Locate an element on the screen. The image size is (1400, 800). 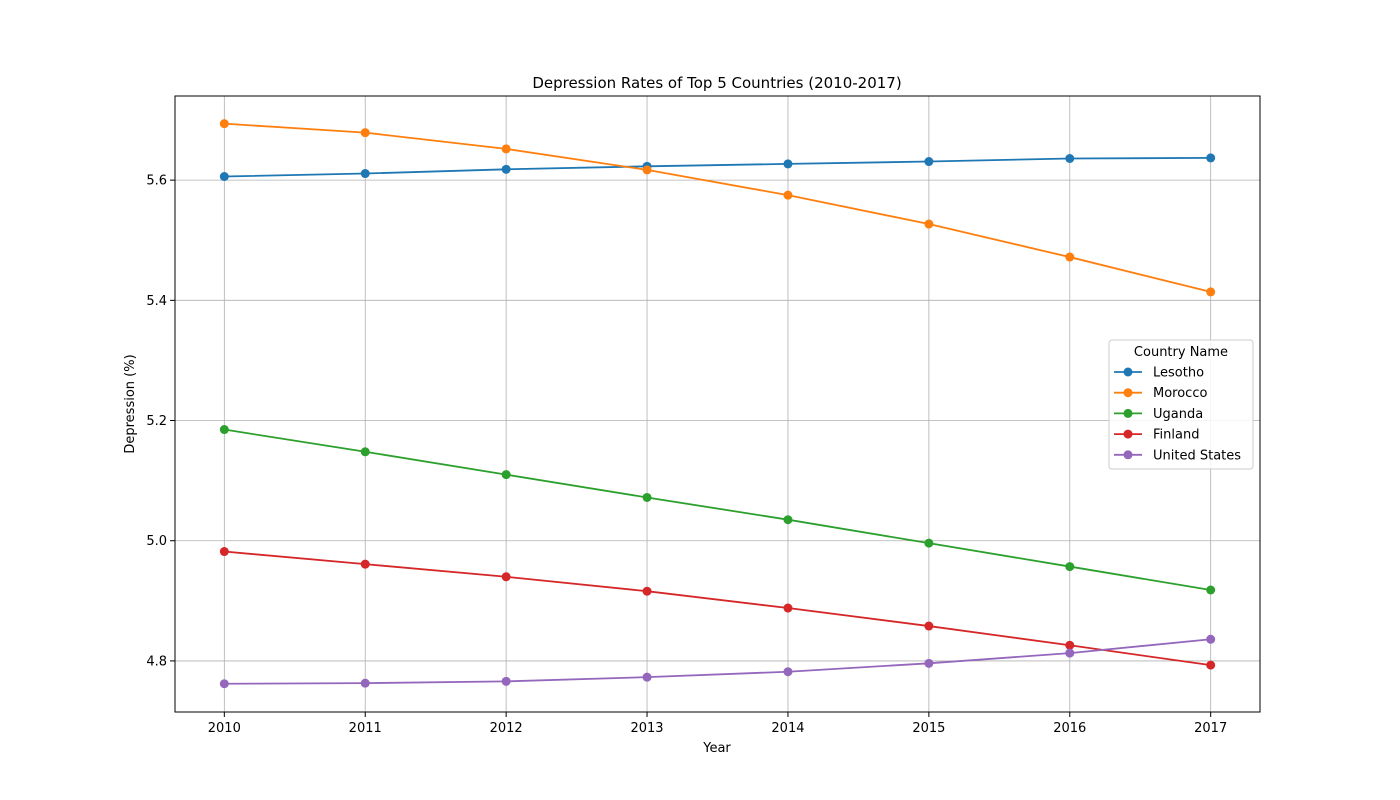
legend-entry: Finland is located at coordinates (1156, 435).